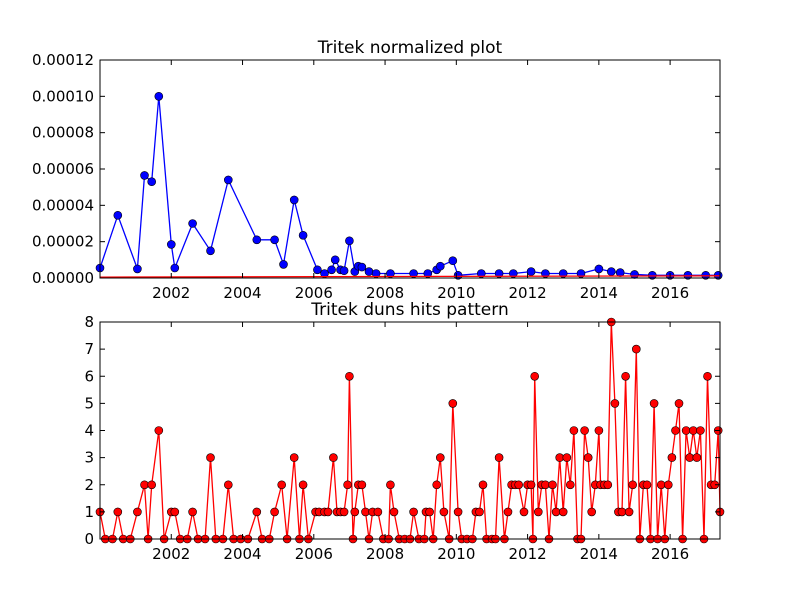 The height and width of the screenshot is (600, 800). What do you see at coordinates (89, 403) in the screenshot?
I see `duns-hits-plot-ytick-label: 5` at bounding box center [89, 403].